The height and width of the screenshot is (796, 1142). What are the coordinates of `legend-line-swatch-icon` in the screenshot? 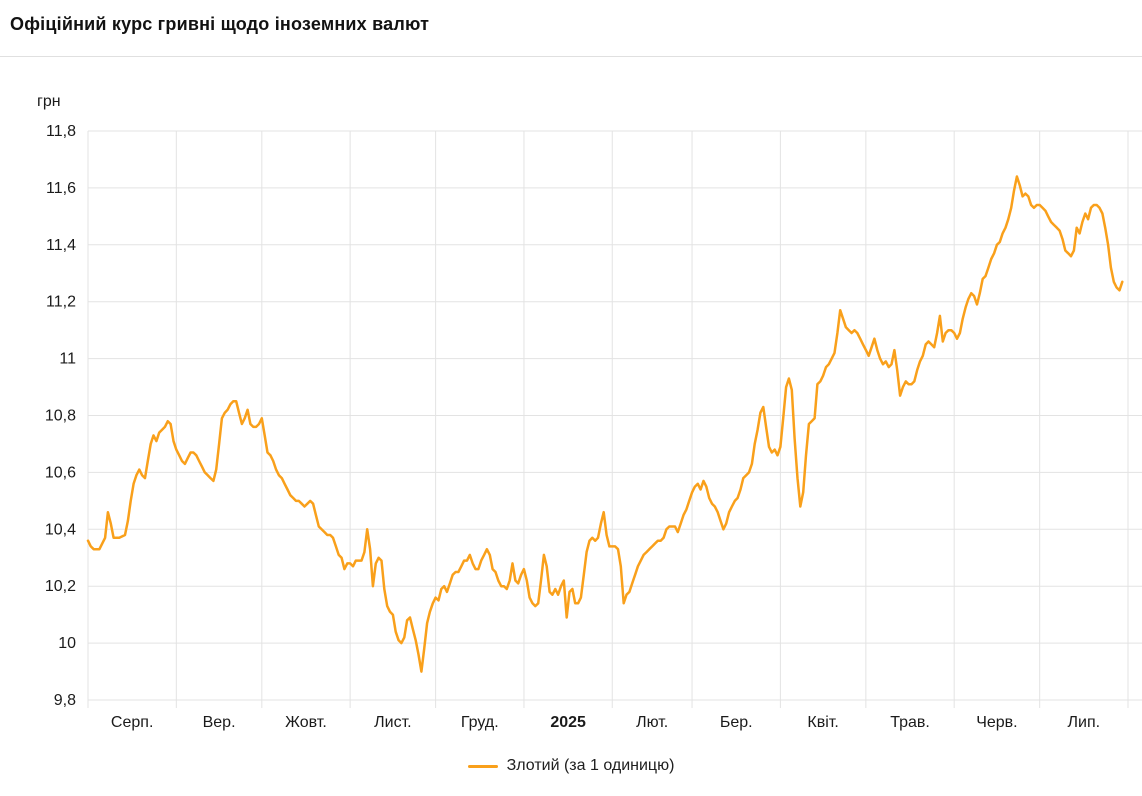 It's located at (482, 766).